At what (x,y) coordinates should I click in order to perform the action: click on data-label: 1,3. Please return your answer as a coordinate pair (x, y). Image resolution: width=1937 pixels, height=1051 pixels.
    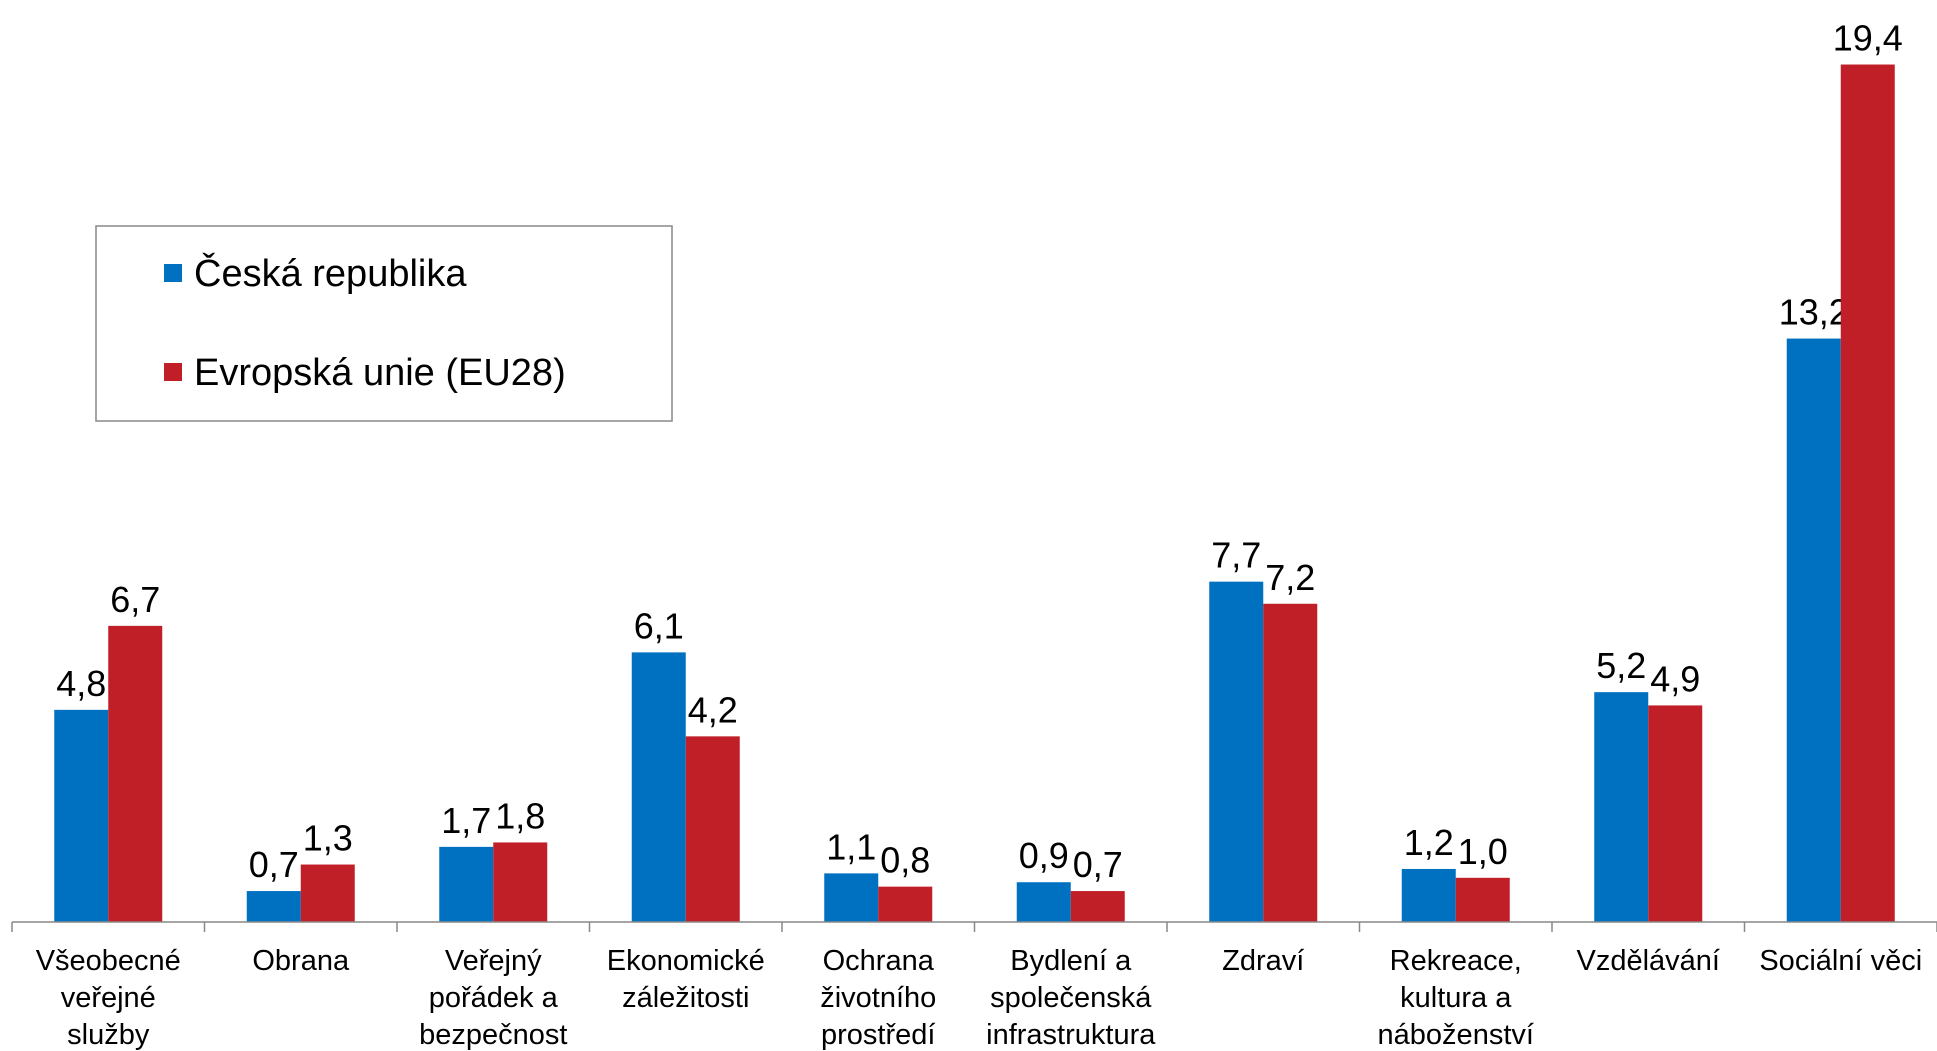
    Looking at the image, I should click on (328, 838).